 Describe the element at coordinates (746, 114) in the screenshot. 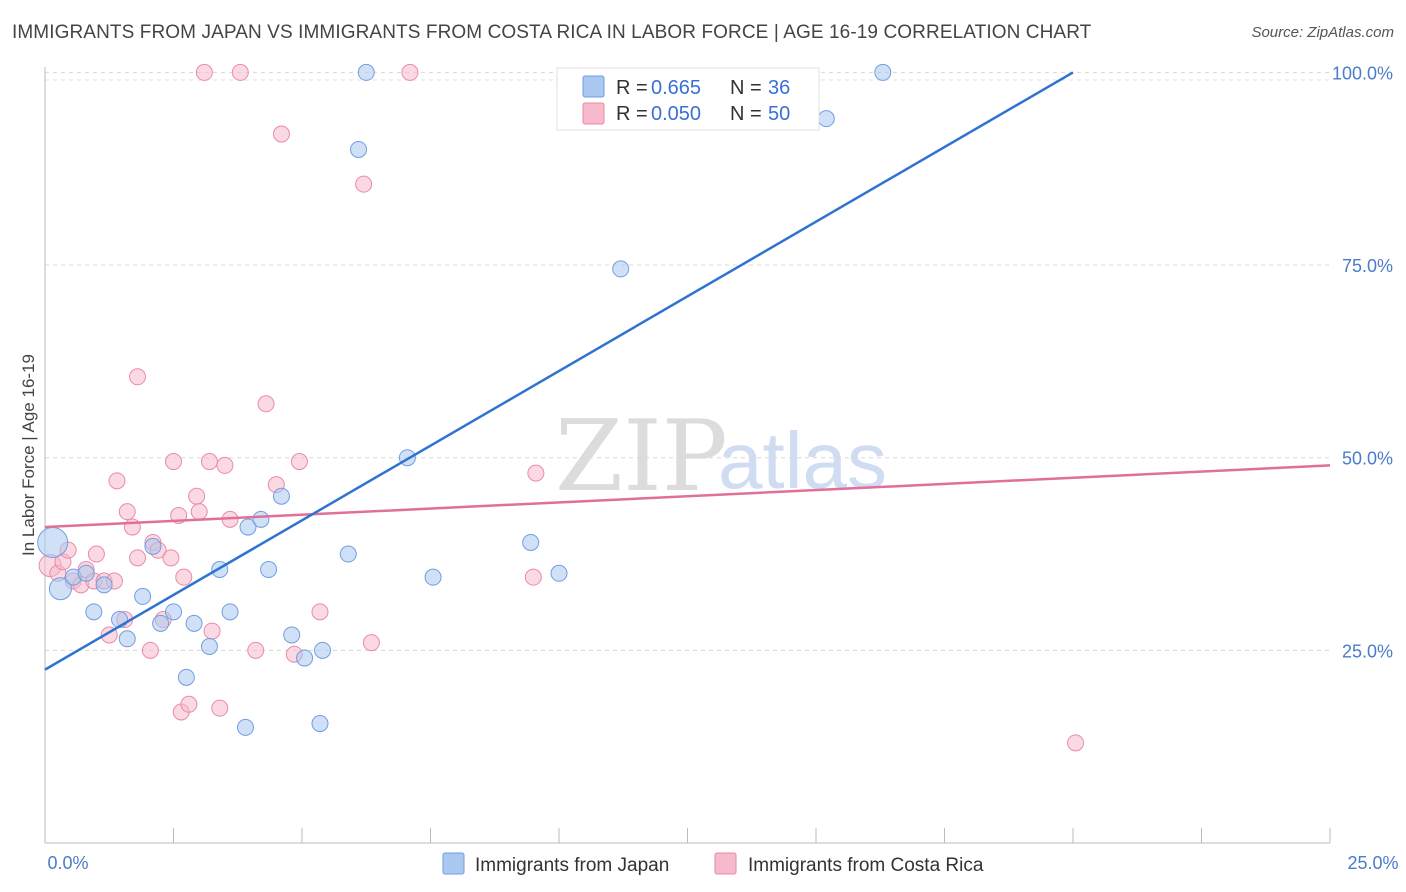

I see `legend-costarica-n-label: N =` at that location.